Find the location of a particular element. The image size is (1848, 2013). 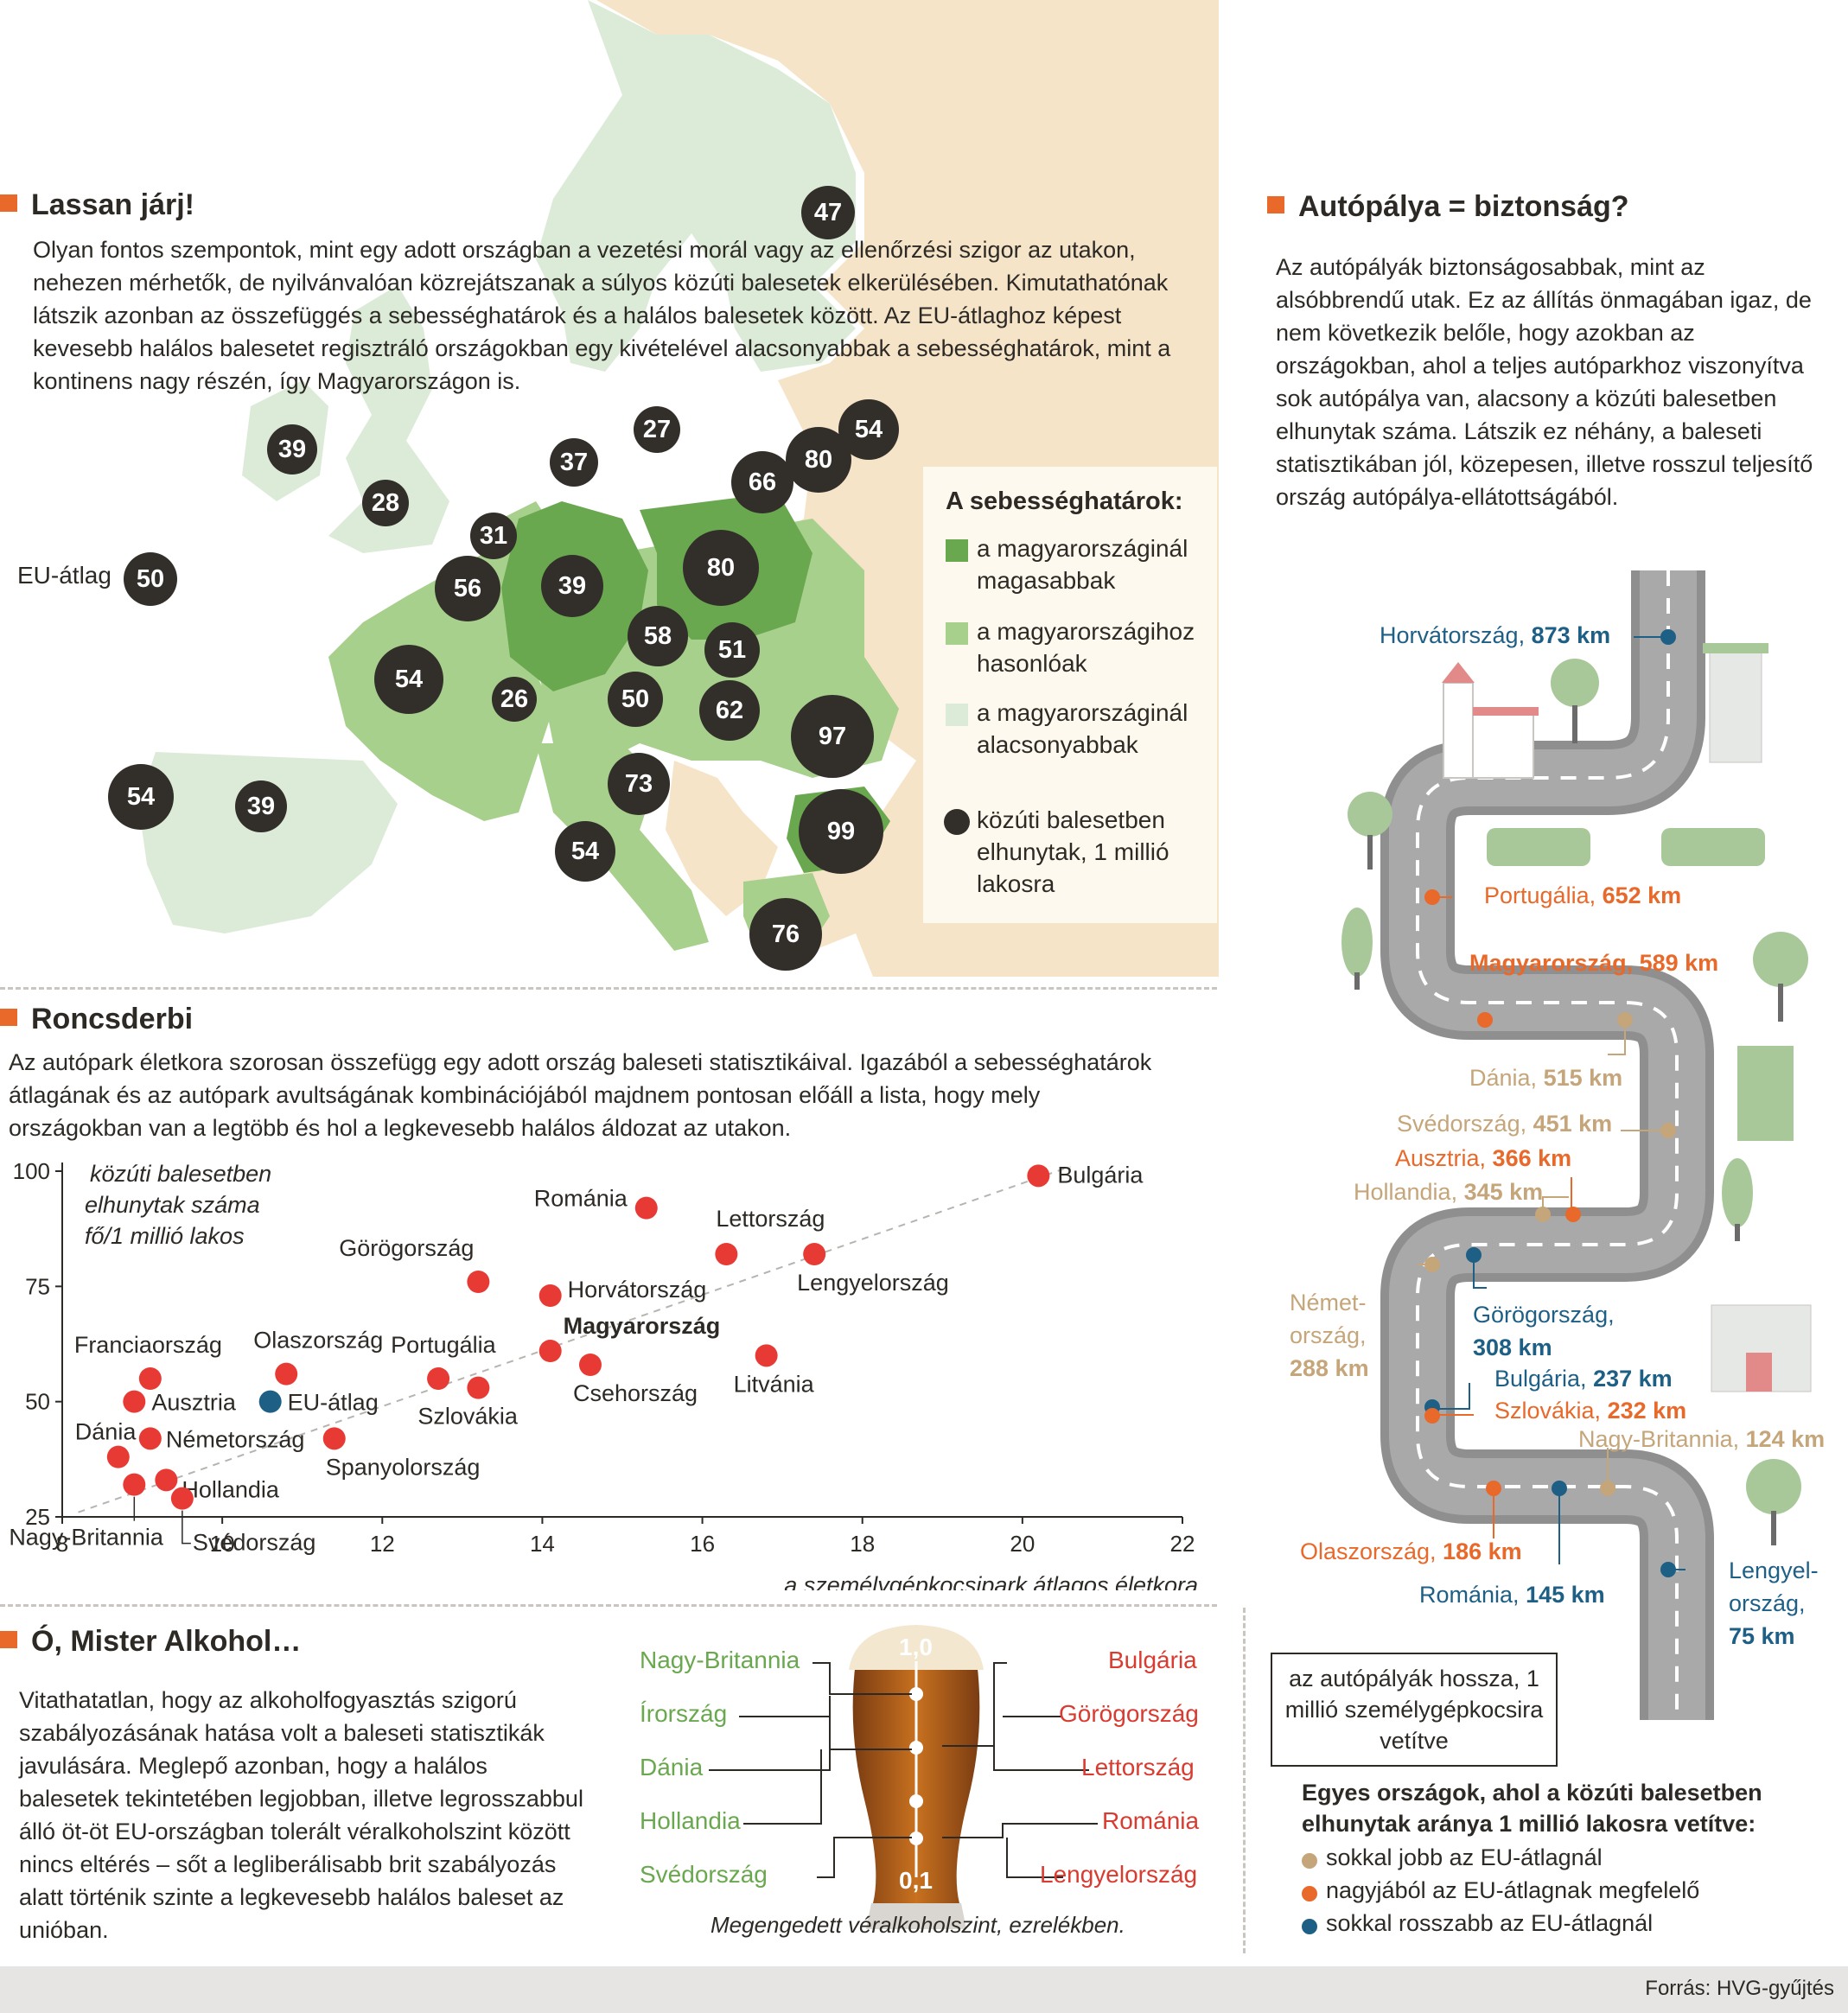

highway-scenery is located at coordinates (1576, 1094).